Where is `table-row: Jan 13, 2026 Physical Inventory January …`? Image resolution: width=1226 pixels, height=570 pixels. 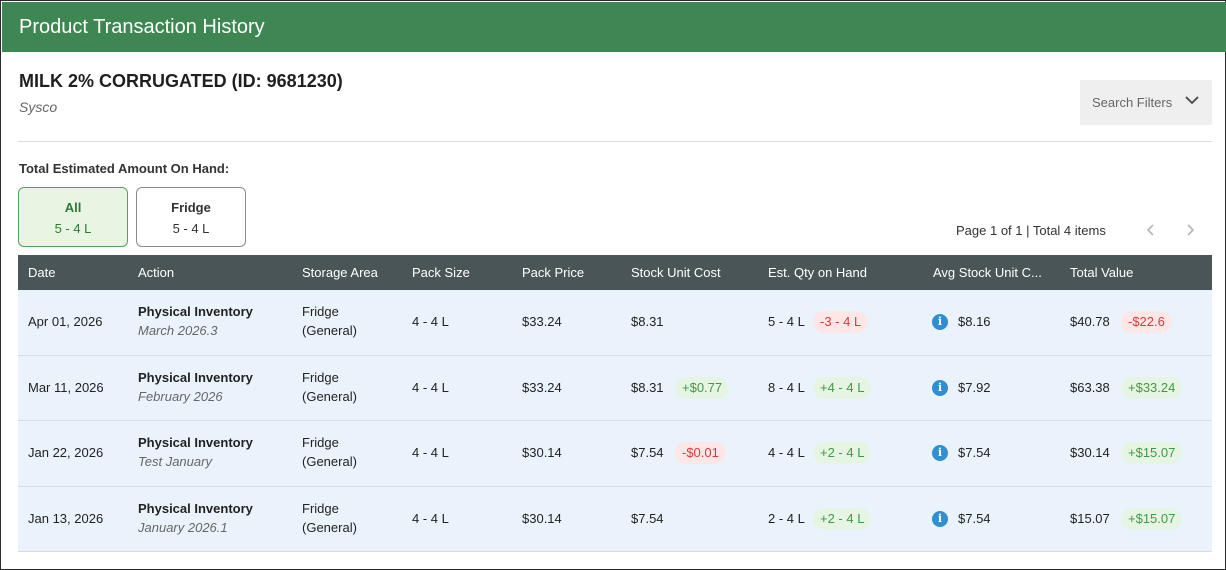
table-row: Jan 13, 2026 Physical Inventory January … is located at coordinates (615, 519).